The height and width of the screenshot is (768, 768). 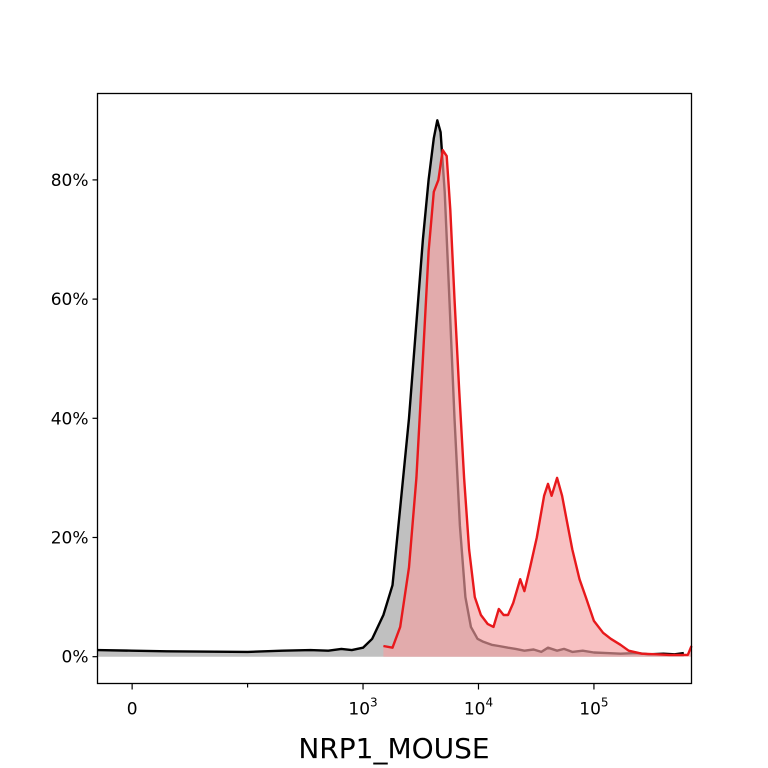 What do you see at coordinates (70, 538) in the screenshot?
I see `y-tick-label: 20%` at bounding box center [70, 538].